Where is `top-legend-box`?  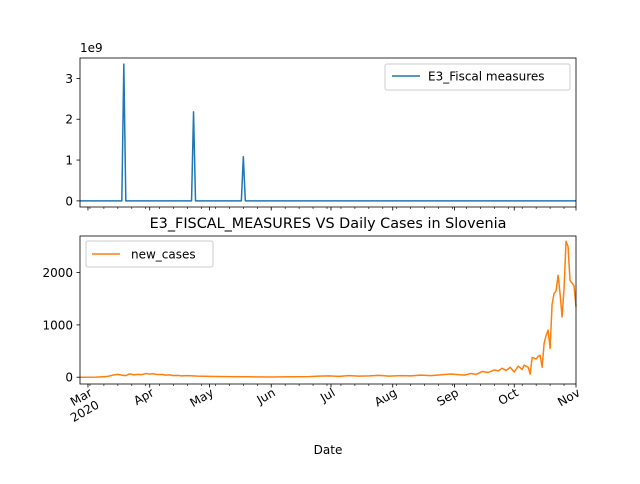
top-legend-box is located at coordinates (477, 77).